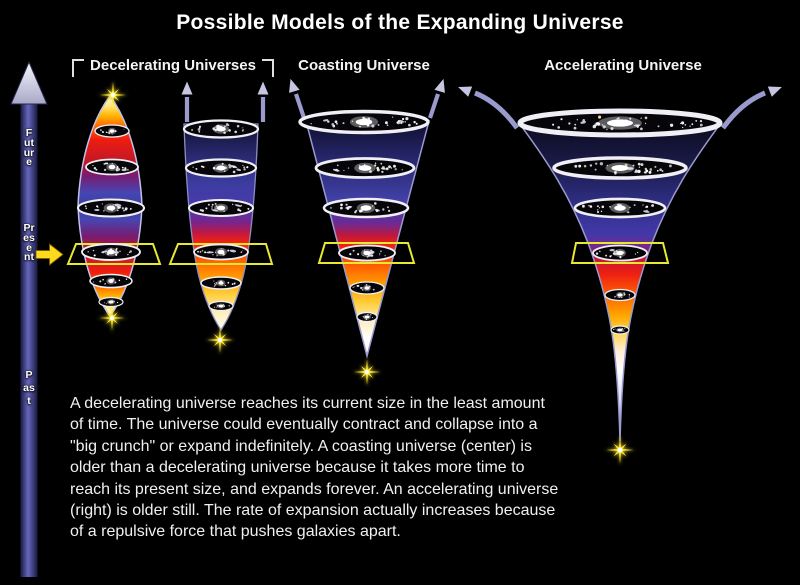  What do you see at coordinates (364, 65) in the screenshot?
I see `section-label-coasting: Coasting Universe` at bounding box center [364, 65].